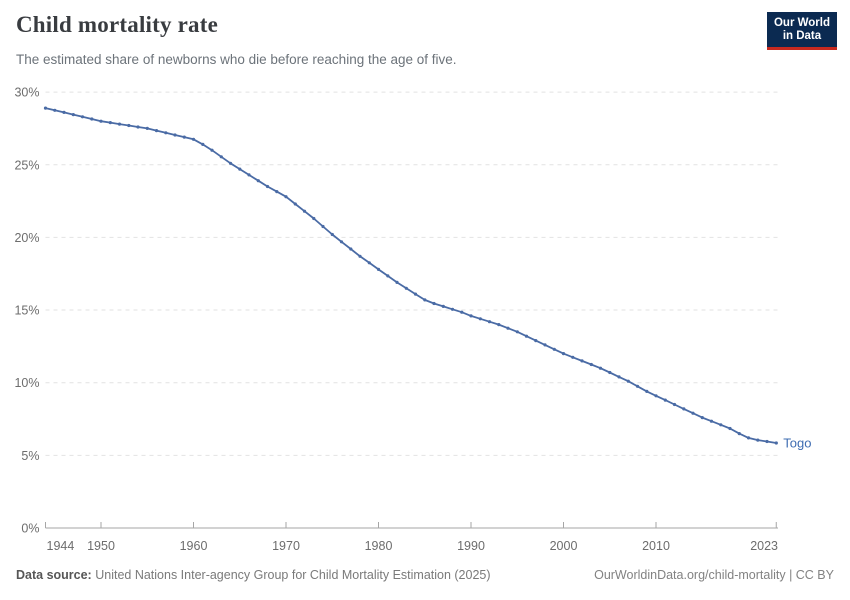 This screenshot has height=600, width=850. Describe the element at coordinates (286, 546) in the screenshot. I see `x-tick-label: 1970` at that location.